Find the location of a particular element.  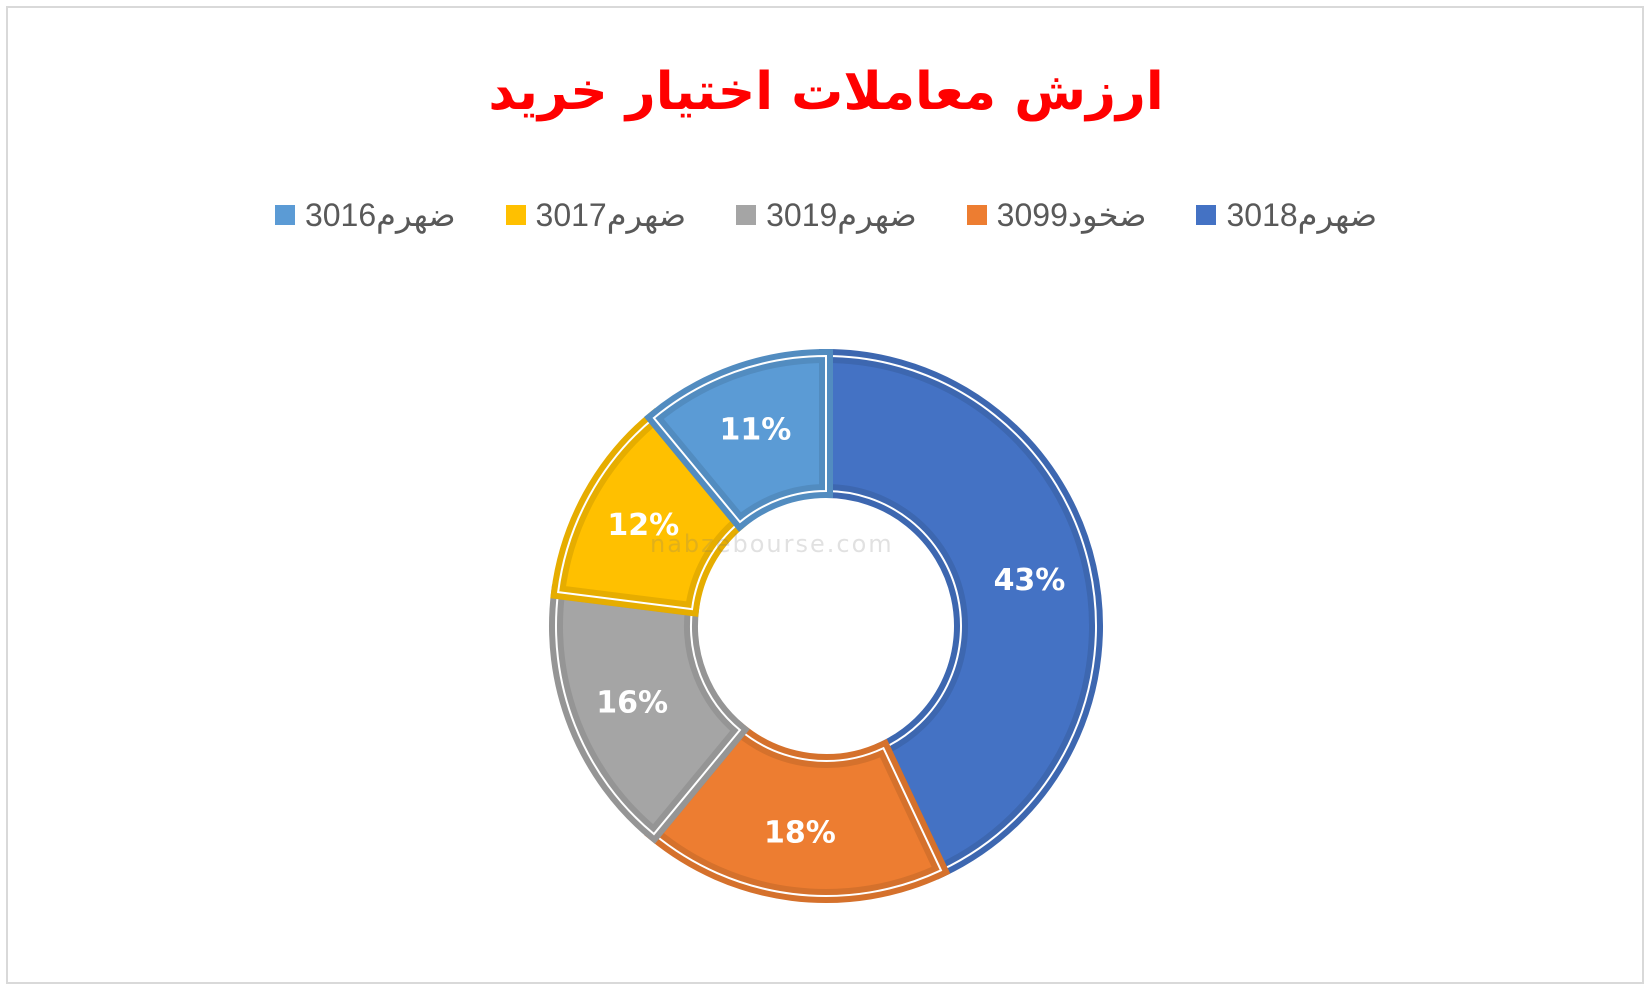

legend-item-1: ضهرم3018 is located at coordinates (1286, 215).